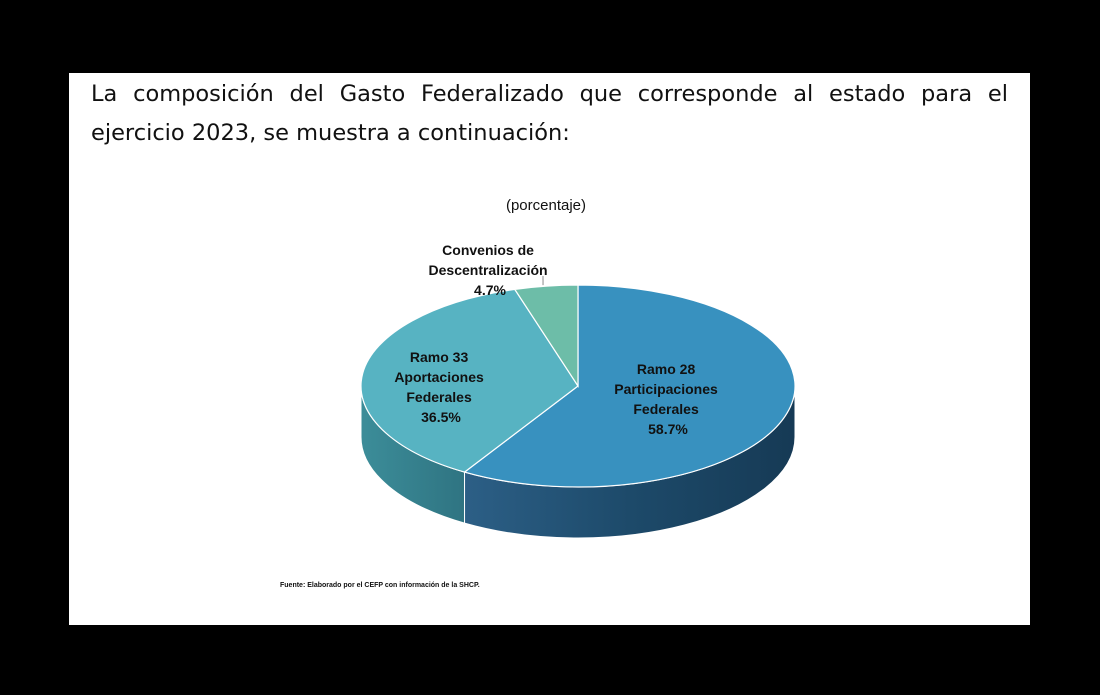  What do you see at coordinates (439, 357) in the screenshot?
I see `label-line: Ramo 33` at bounding box center [439, 357].